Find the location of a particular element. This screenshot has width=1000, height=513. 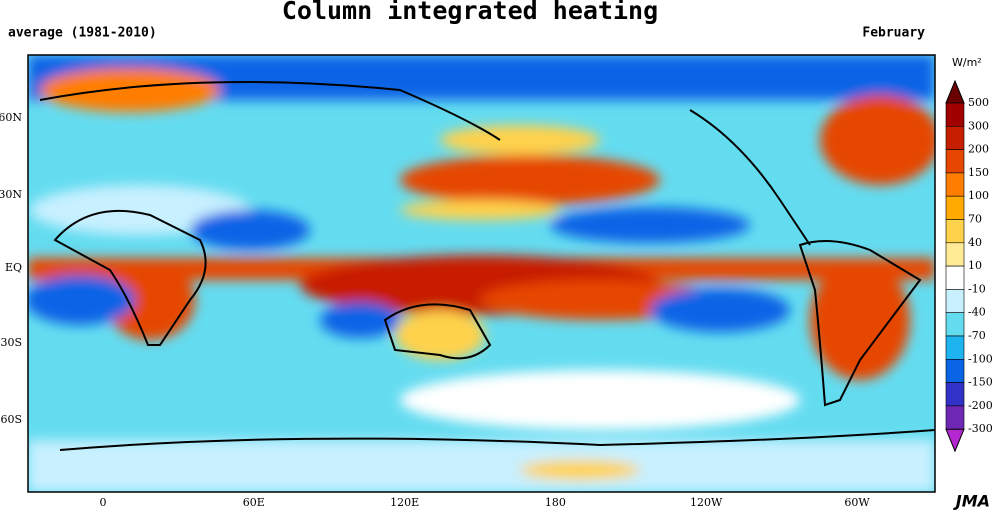

subtitle: average (1981-2010) is located at coordinates (82, 33).